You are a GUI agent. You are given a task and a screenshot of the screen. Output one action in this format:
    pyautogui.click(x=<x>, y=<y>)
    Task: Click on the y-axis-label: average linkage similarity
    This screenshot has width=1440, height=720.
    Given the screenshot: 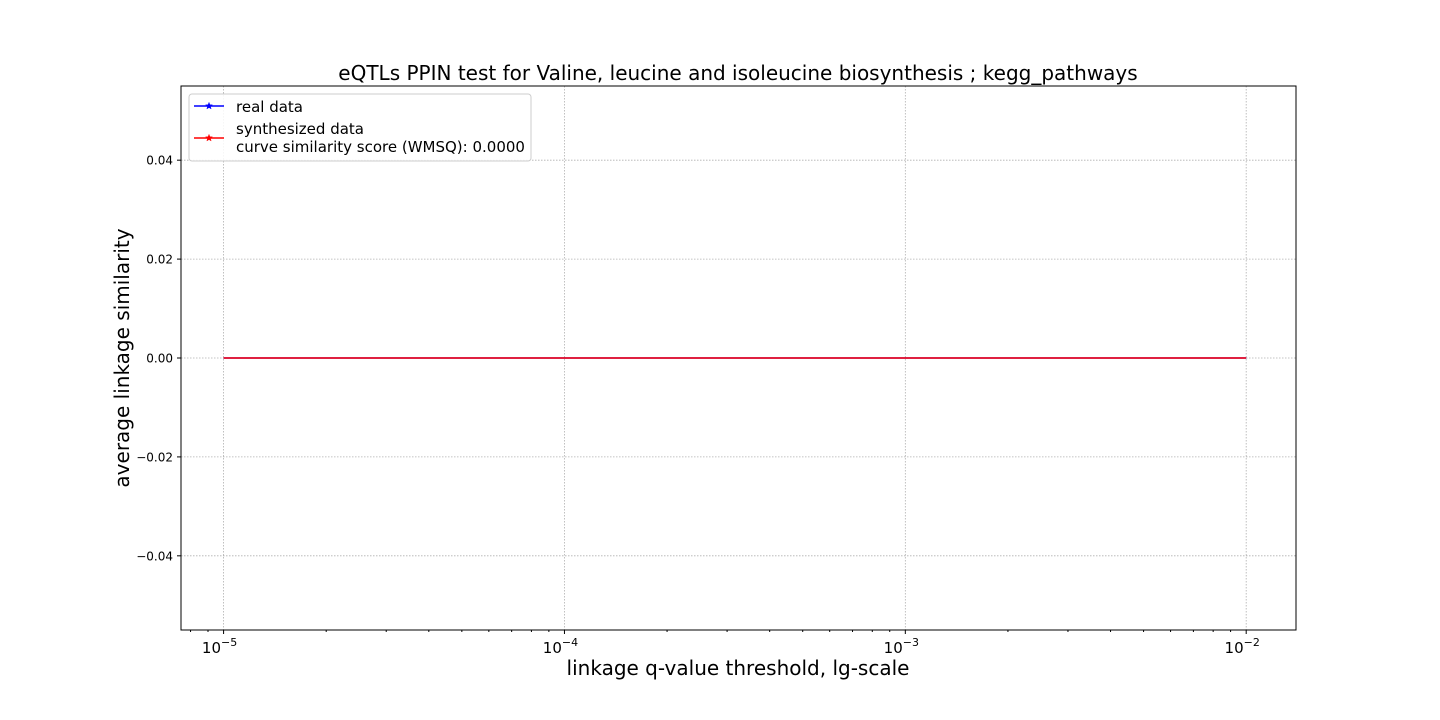 What is the action you would take?
    pyautogui.click(x=122, y=357)
    